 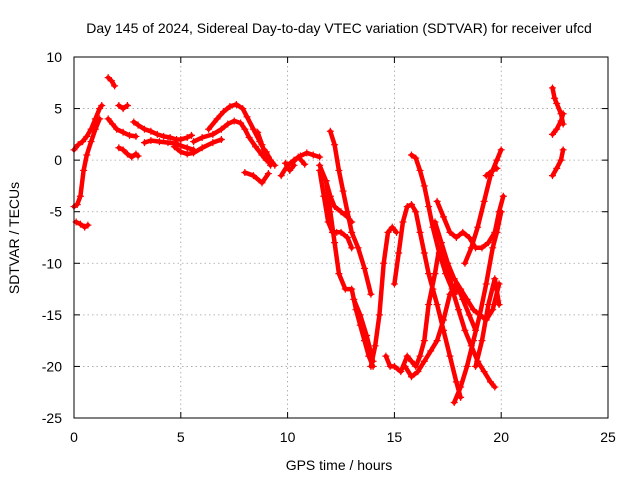 I want to click on x-axis-label: GPS time / hours, so click(x=339, y=465).